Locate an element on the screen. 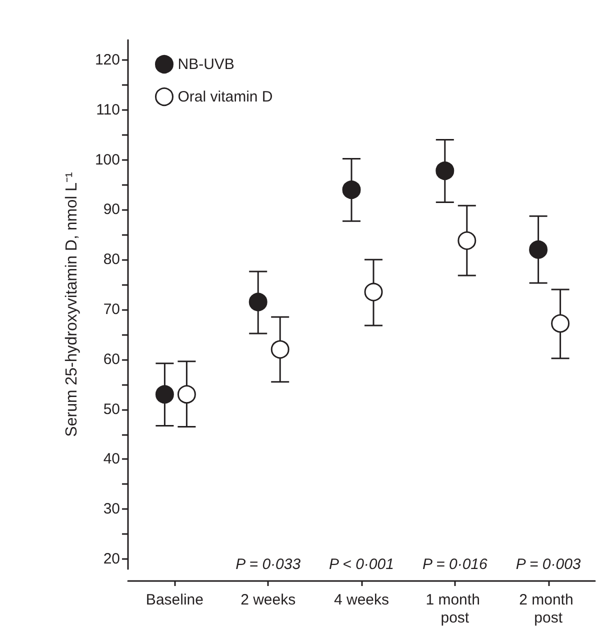 Image resolution: width=603 pixels, height=627 pixels. y-tick-label: 30 is located at coordinates (111, 509).